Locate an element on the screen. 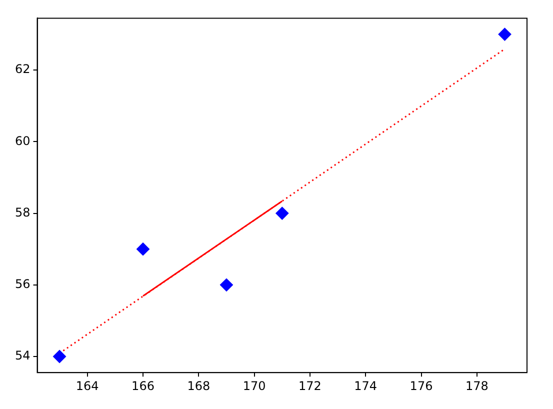 This screenshot has width=553, height=409. x-tick-label: 168 is located at coordinates (198, 385).